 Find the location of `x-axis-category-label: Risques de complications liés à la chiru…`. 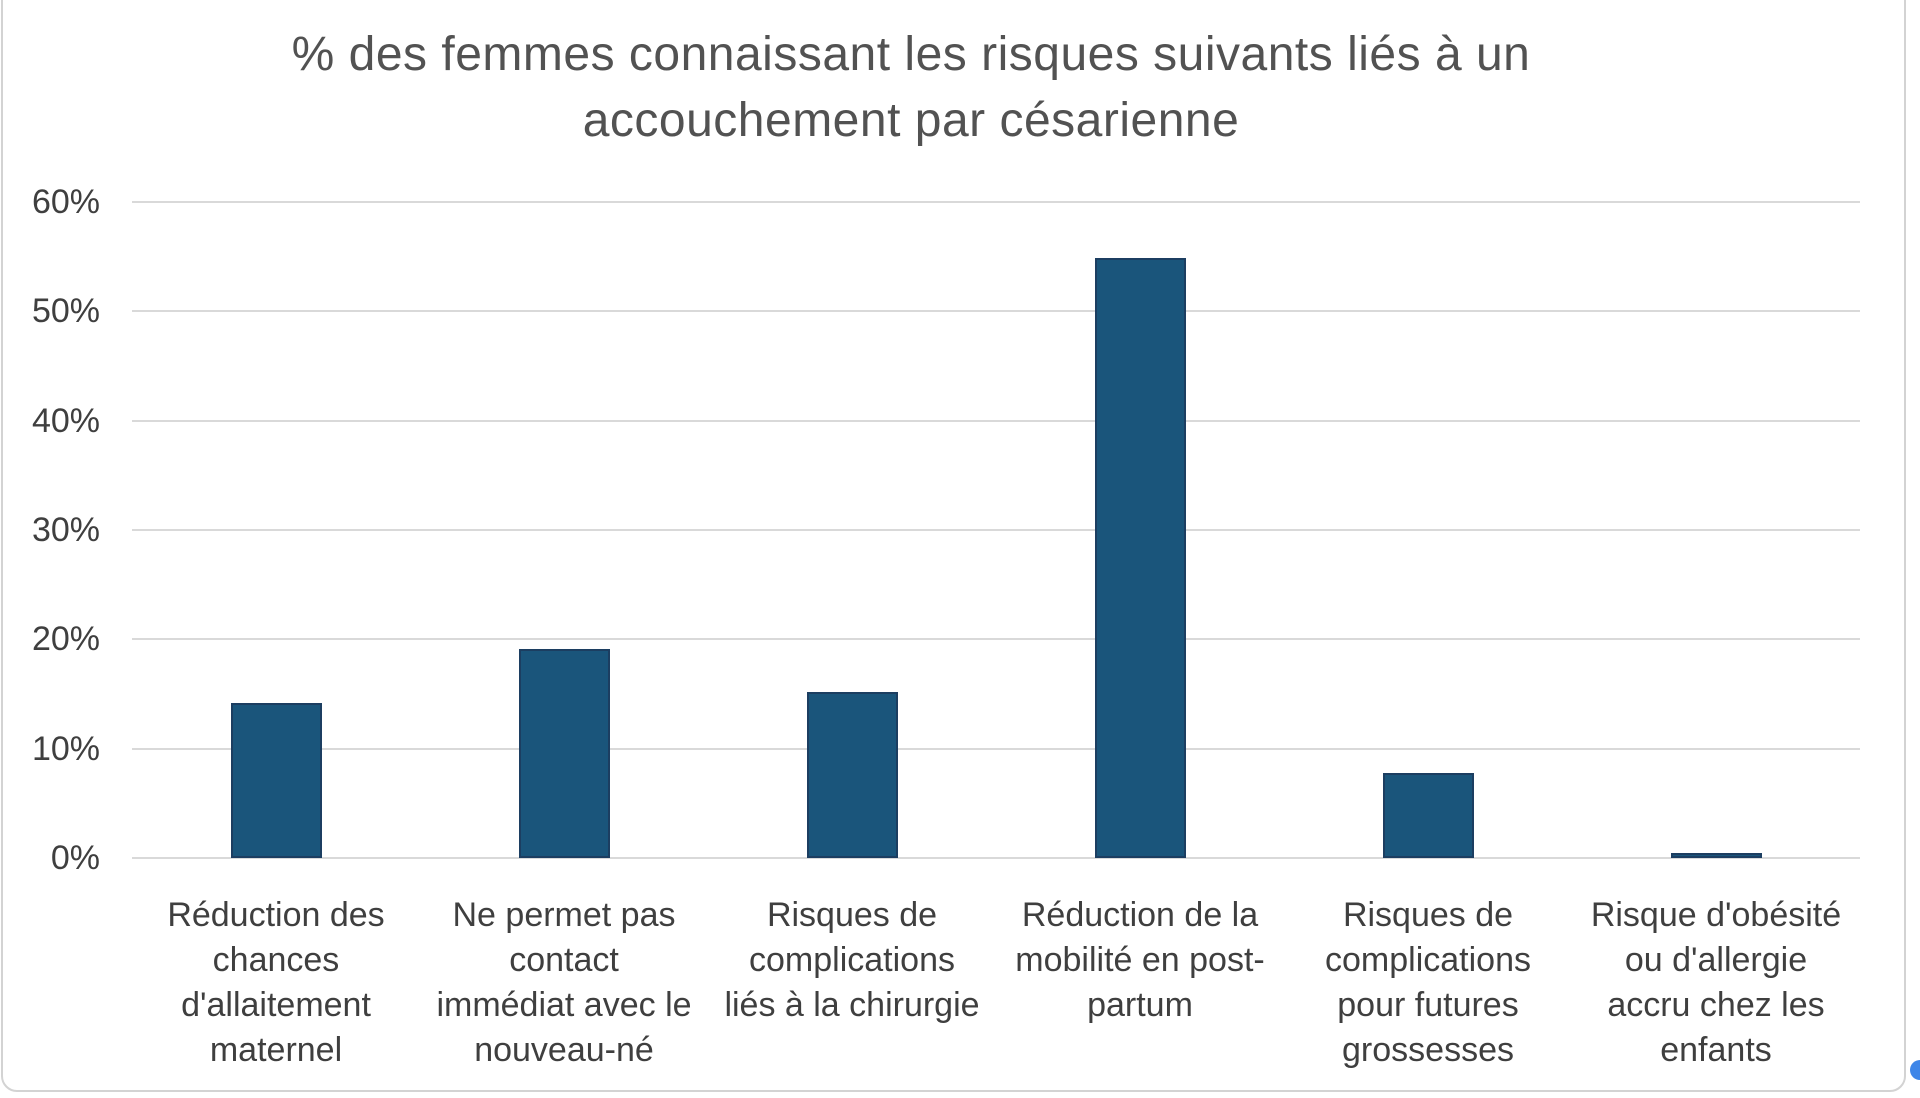

x-axis-category-label: Risques de complications liés à la chiru… is located at coordinates (852, 960).